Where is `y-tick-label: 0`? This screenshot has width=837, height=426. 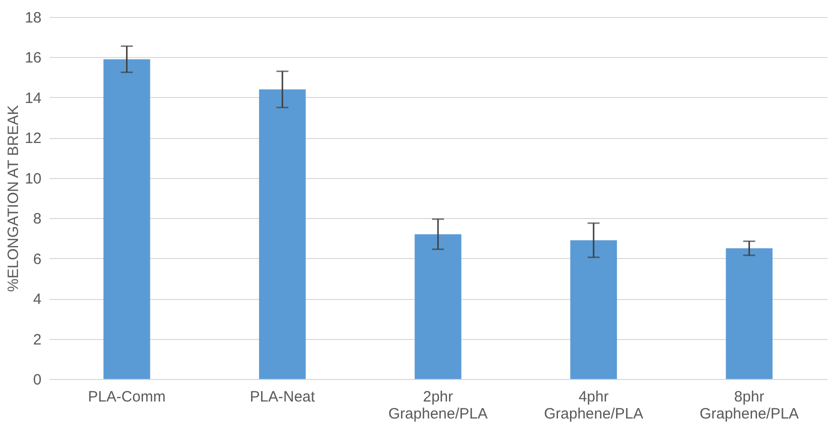
y-tick-label: 0 is located at coordinates (37, 380).